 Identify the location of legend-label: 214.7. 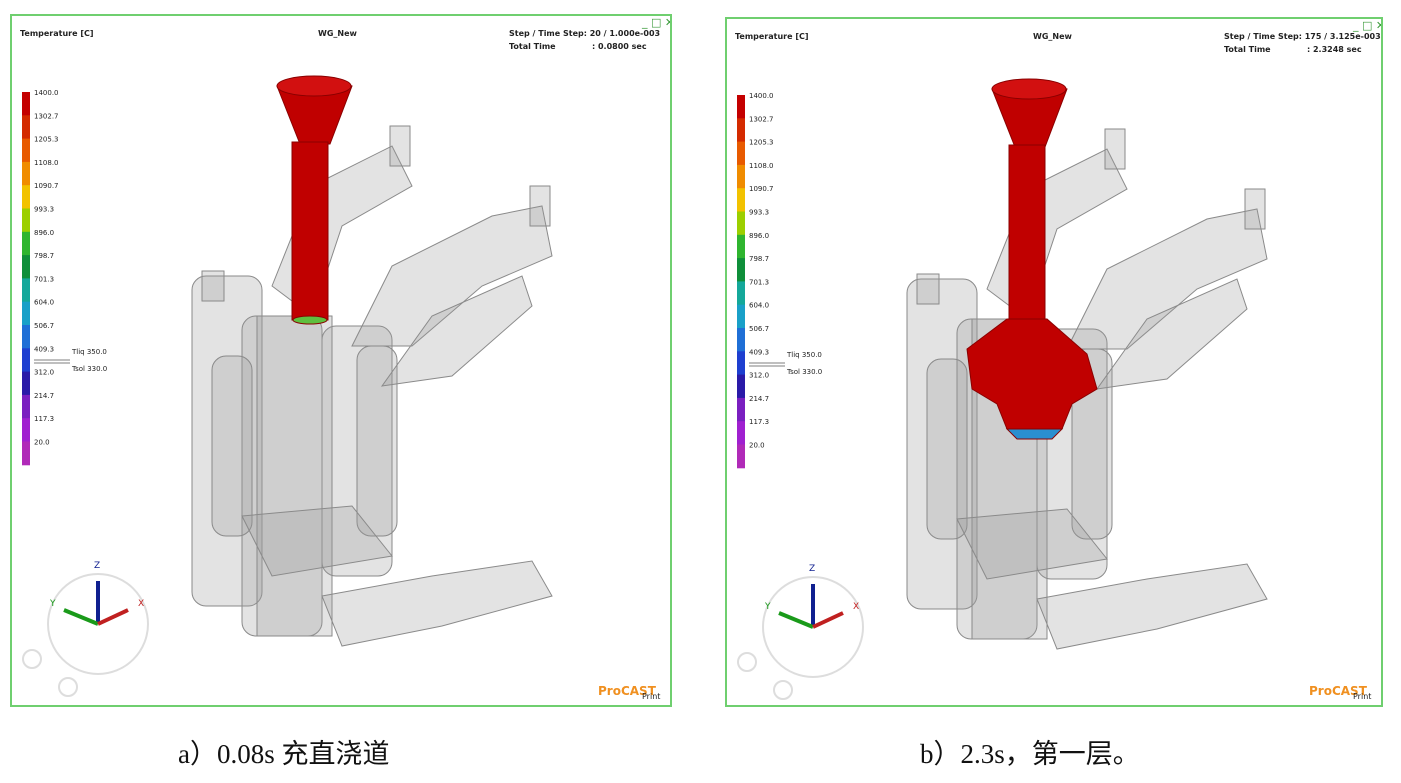
(759, 399).